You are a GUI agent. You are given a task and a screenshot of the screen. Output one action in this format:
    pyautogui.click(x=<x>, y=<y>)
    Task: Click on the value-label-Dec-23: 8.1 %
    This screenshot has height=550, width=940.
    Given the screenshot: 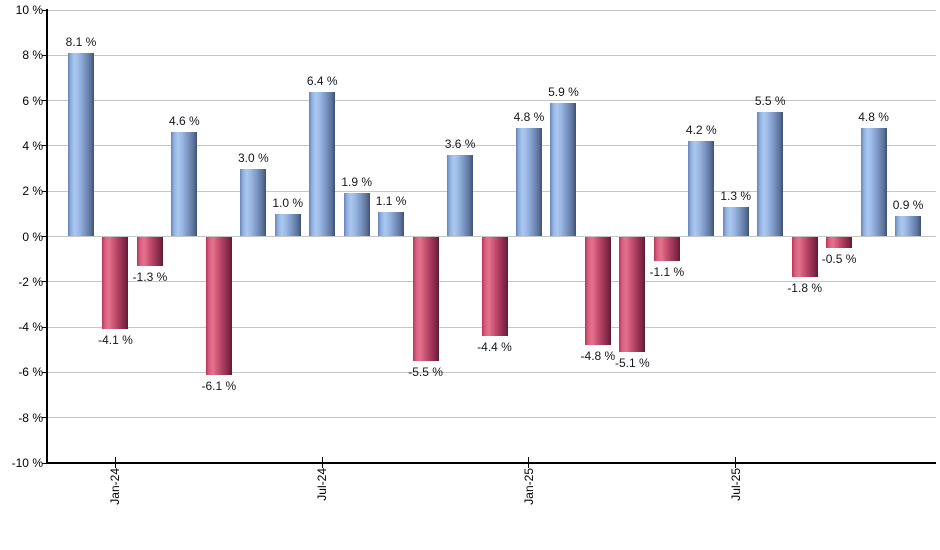 What is the action you would take?
    pyautogui.click(x=81, y=42)
    